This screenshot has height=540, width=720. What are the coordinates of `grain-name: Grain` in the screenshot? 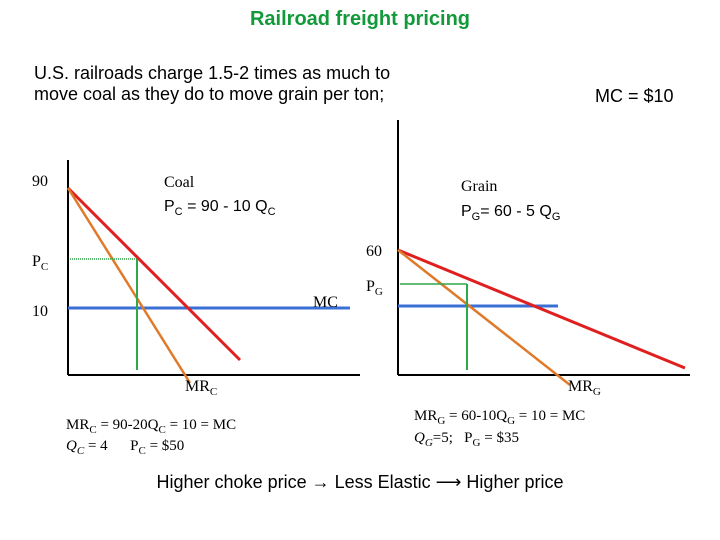 It's located at (479, 186).